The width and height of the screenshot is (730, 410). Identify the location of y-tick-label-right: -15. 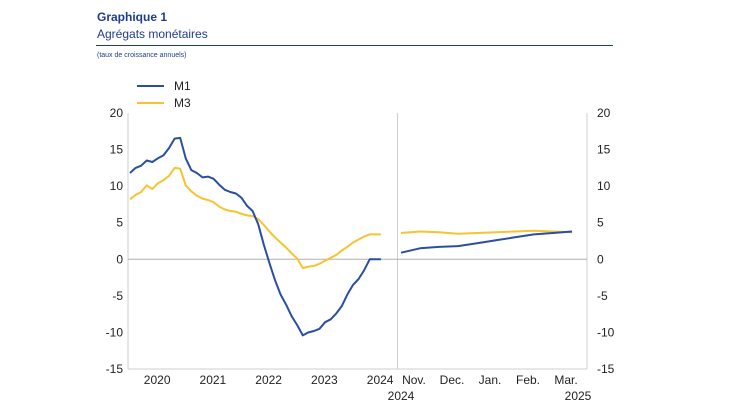
(606, 369).